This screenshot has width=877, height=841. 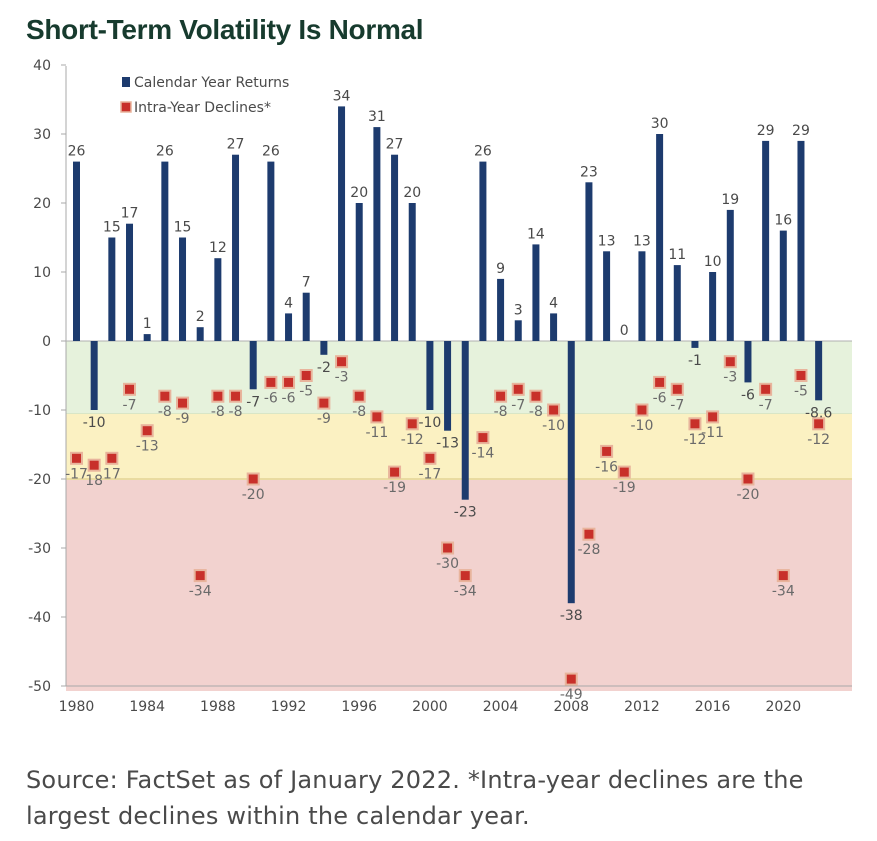 What do you see at coordinates (783, 221) in the screenshot?
I see `bar-label: 16` at bounding box center [783, 221].